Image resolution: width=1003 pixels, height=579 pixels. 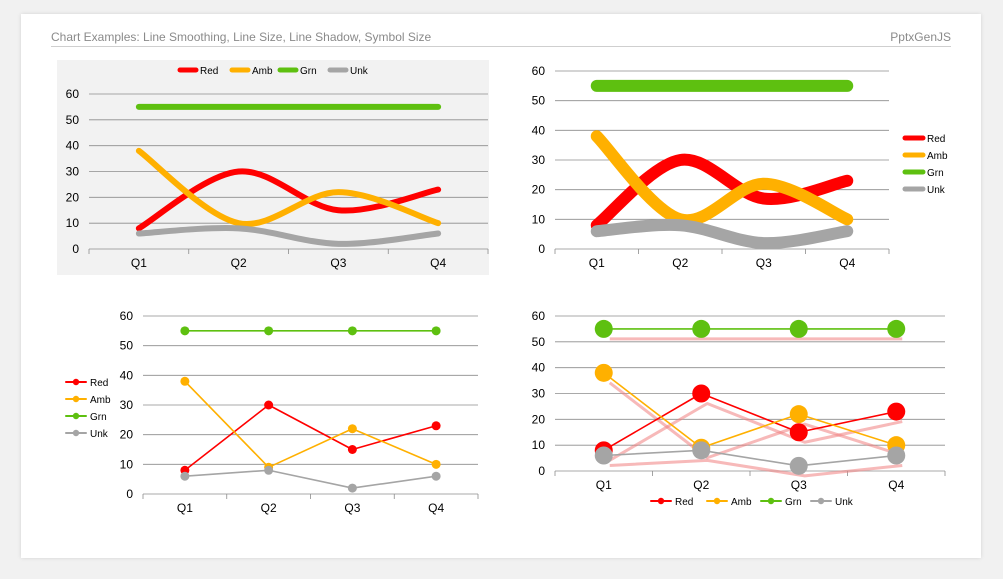 I want to click on chart-4: 0 10 20 30 40 50 60 Q1 Q2 Q3 Q4 Red Amb Grn Unk, so click(x=739, y=408).